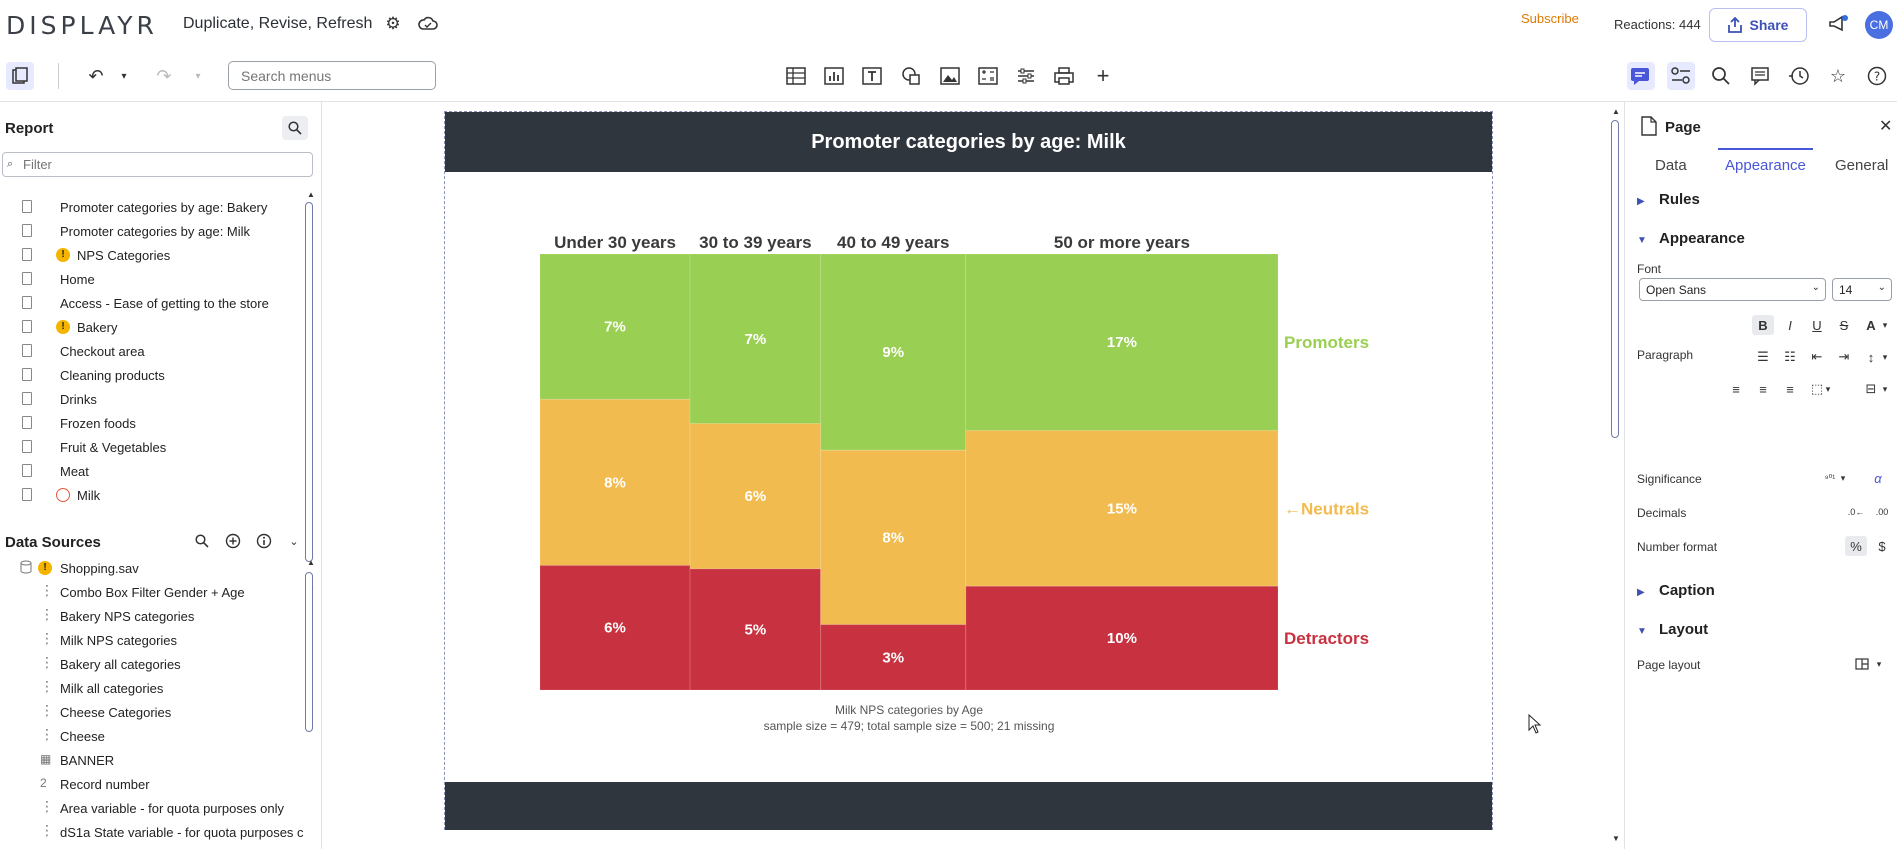 The height and width of the screenshot is (849, 1897). Describe the element at coordinates (332, 75) in the screenshot. I see `search-menus-input` at that location.